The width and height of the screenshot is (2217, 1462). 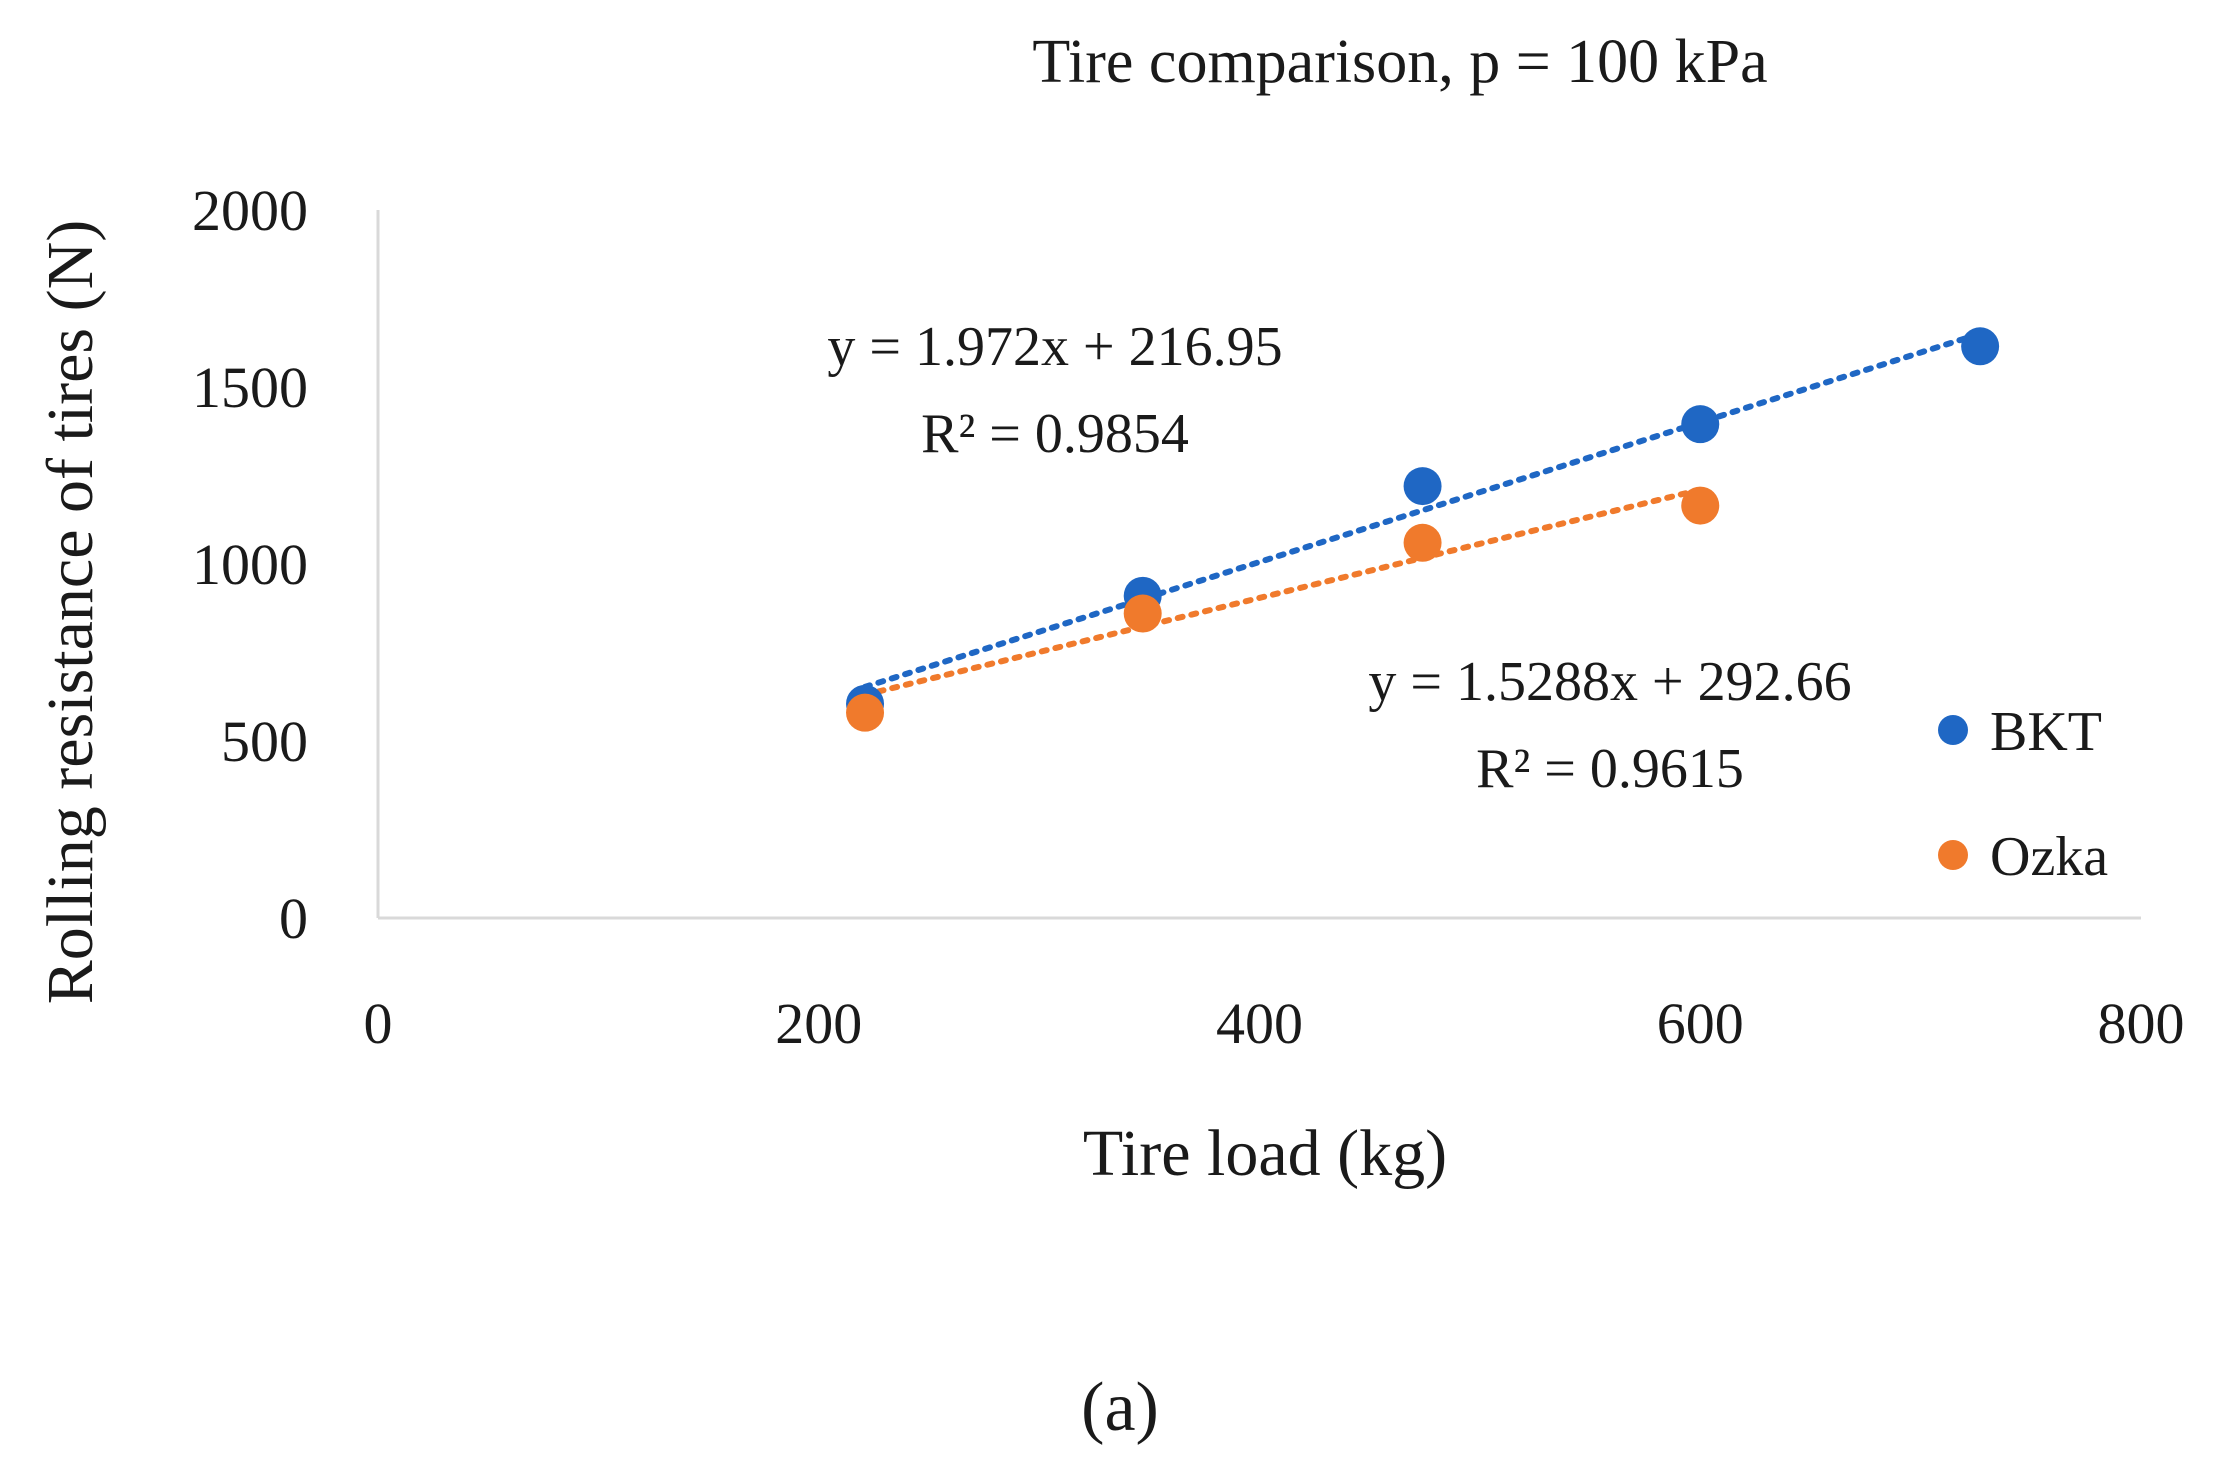 I want to click on legend-marker-ozka, so click(x=1953, y=855).